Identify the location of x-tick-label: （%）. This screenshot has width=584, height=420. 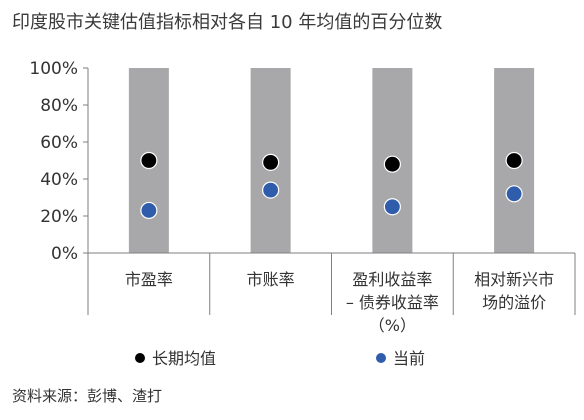
(392, 325).